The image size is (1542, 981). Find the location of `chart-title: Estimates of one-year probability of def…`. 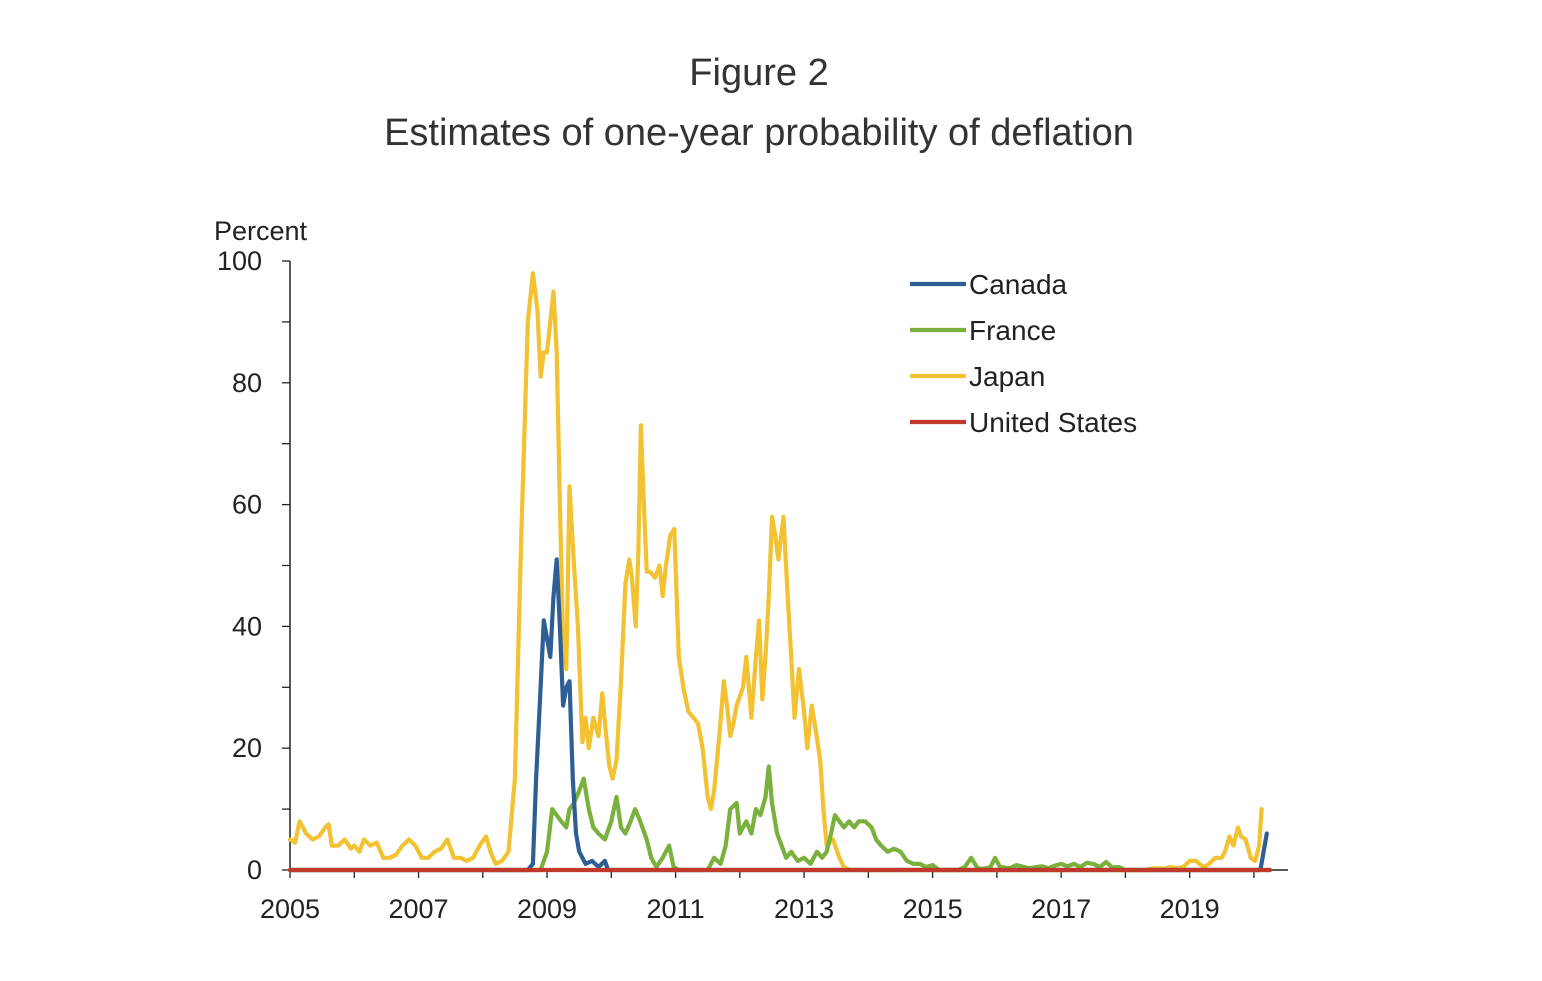

chart-title: Estimates of one-year probability of def… is located at coordinates (759, 133).